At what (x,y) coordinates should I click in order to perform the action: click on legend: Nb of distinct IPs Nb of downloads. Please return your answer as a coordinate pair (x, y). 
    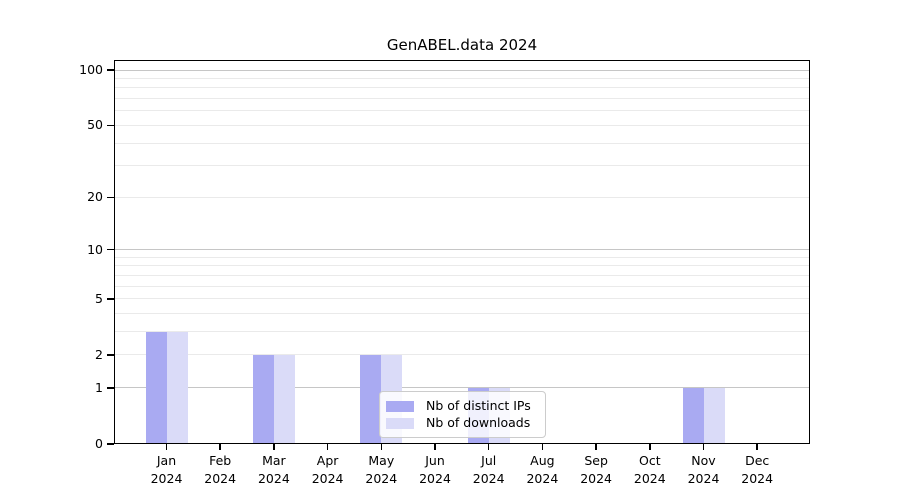
    Looking at the image, I should click on (462, 414).